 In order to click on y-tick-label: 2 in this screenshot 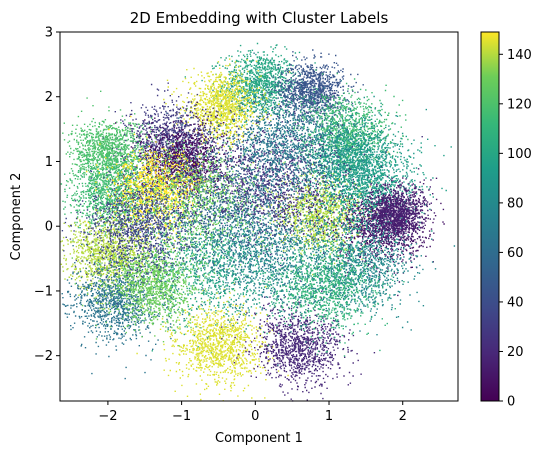, I will do `click(49, 97)`.